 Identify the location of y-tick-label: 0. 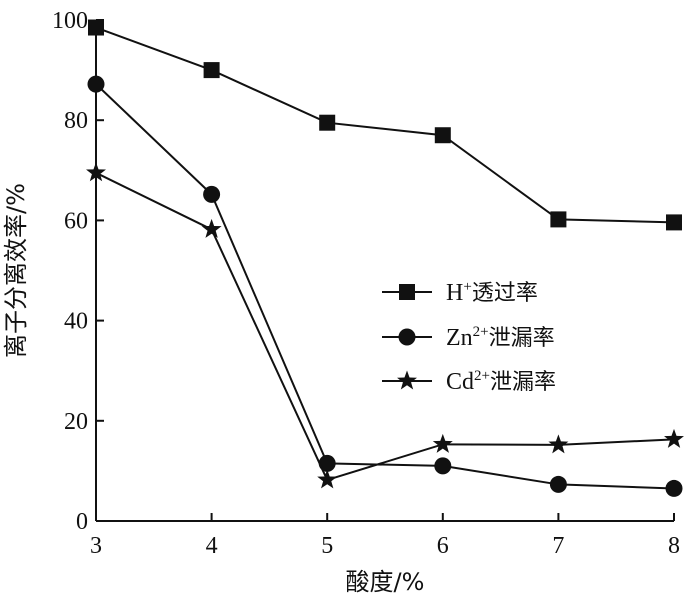
(82, 522).